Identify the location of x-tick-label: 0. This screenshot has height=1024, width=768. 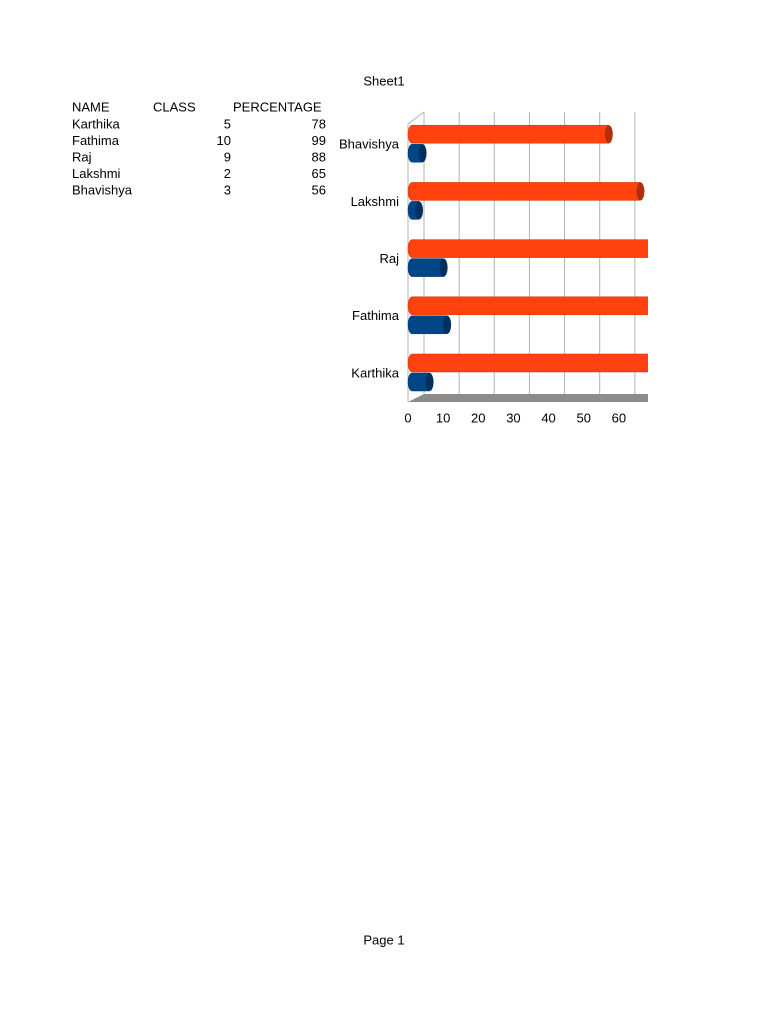
(407, 417).